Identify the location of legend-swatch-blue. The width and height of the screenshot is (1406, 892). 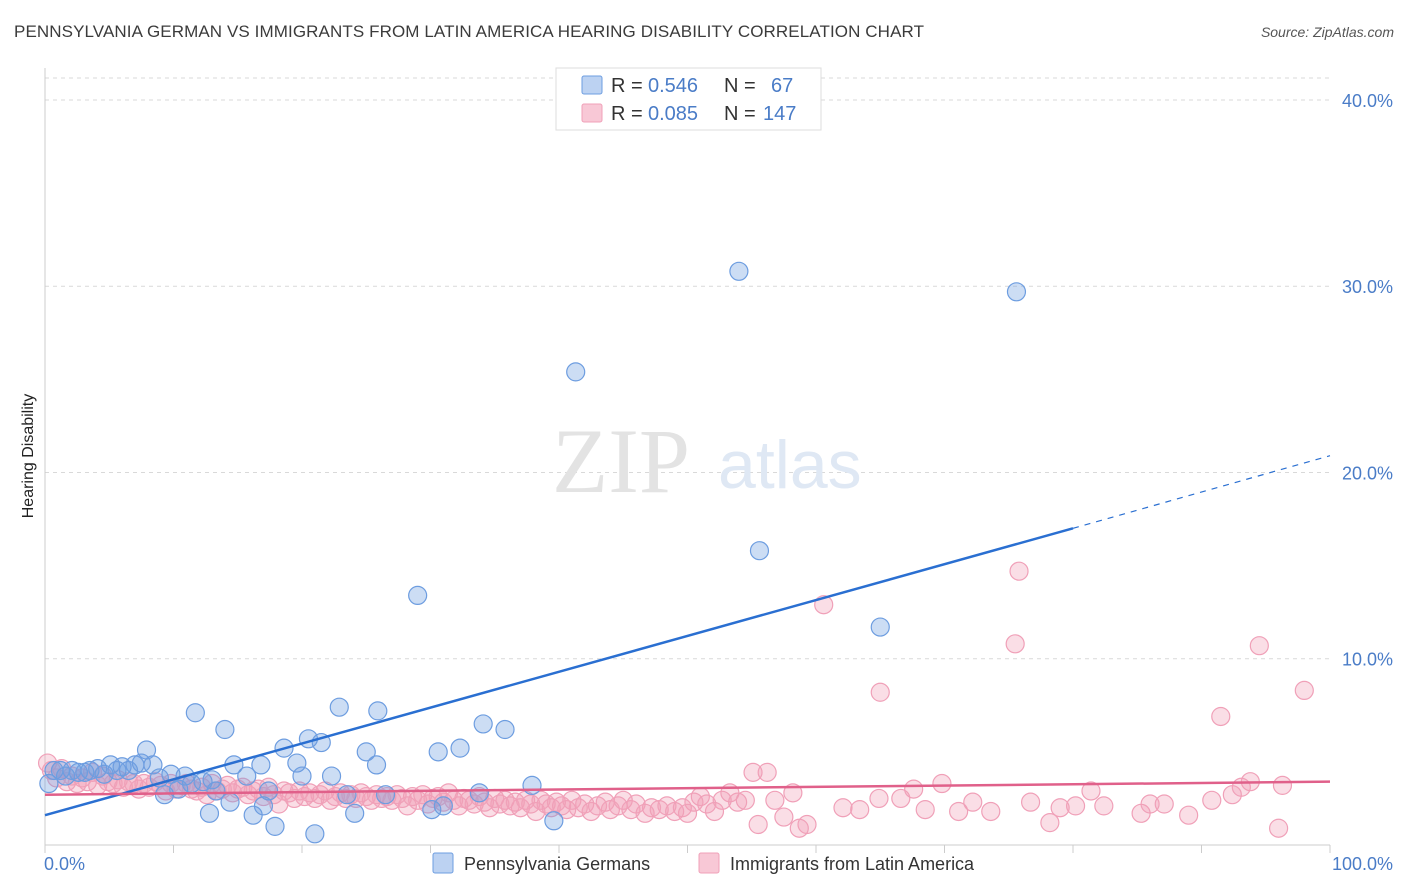
(592, 85).